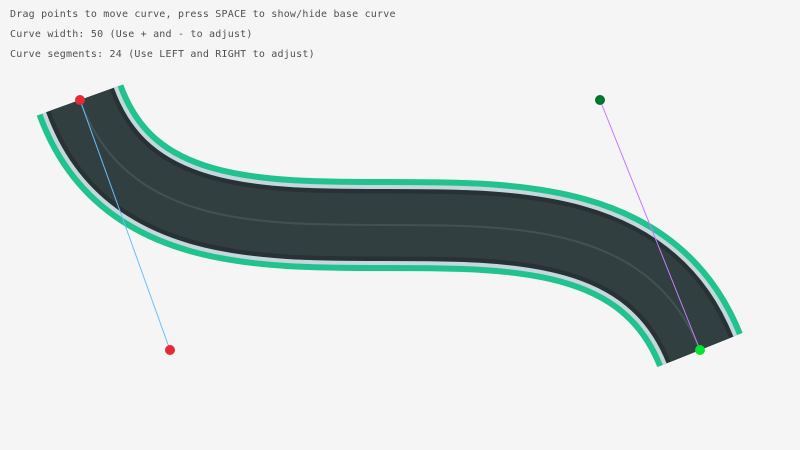 The width and height of the screenshot is (800, 450). Describe the element at coordinates (125, 225) in the screenshot. I see `start-tangent-line` at that location.